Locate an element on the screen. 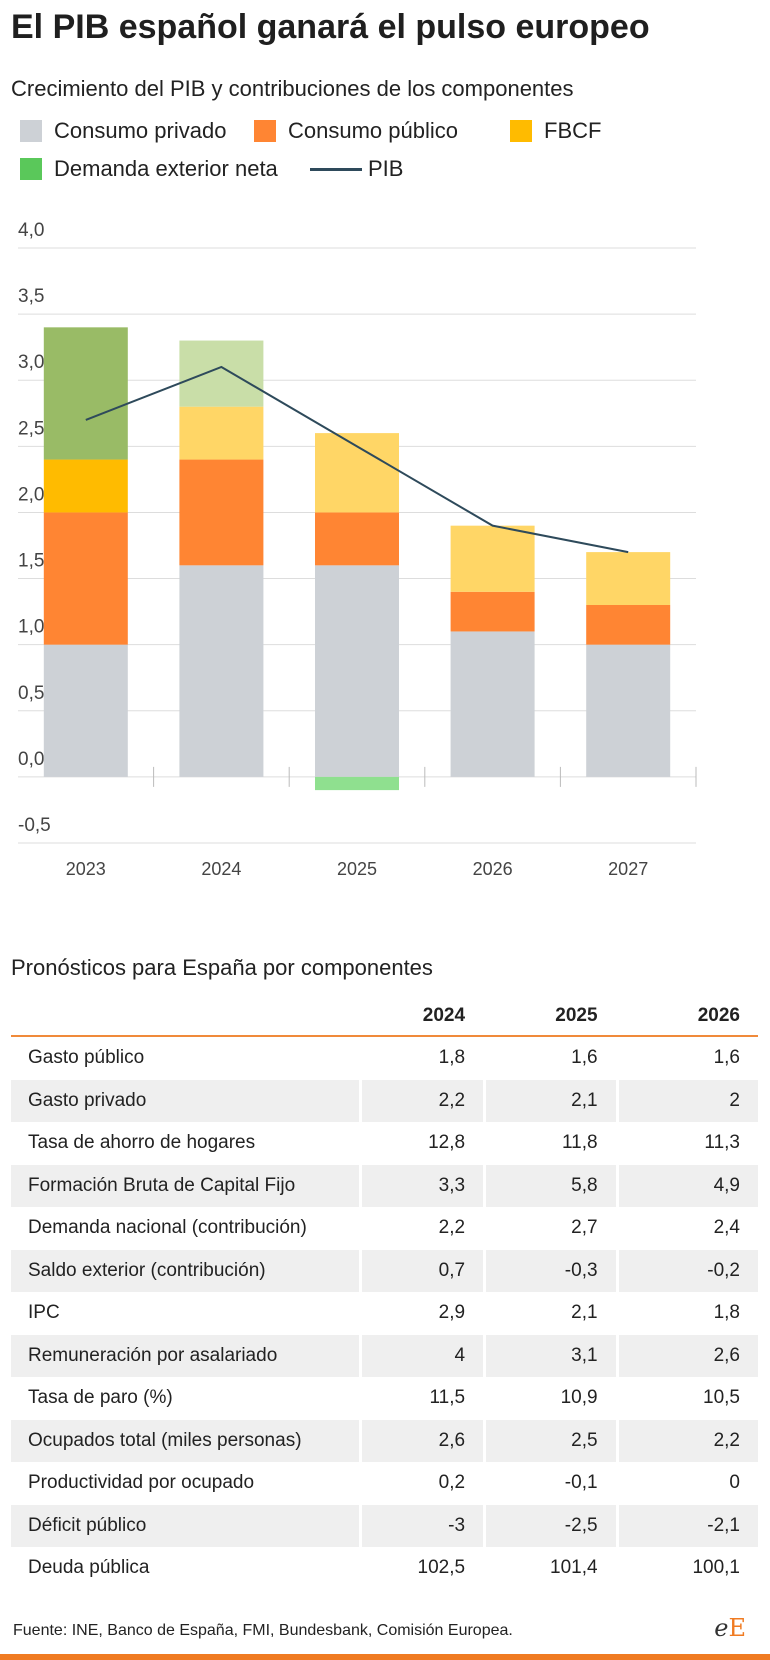 Image resolution: width=770 pixels, height=1660 pixels. table-header-row: 2024 2025 2026 is located at coordinates (384, 1017).